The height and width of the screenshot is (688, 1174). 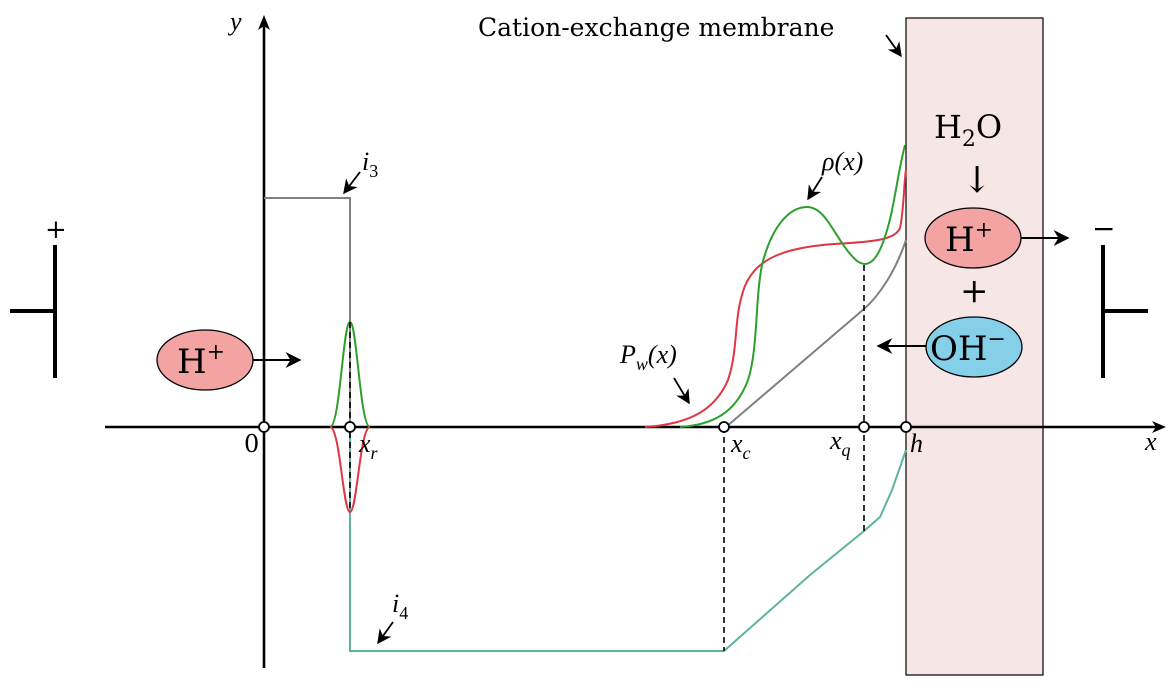 I want to click on anode-sign: +, so click(x=56, y=230).